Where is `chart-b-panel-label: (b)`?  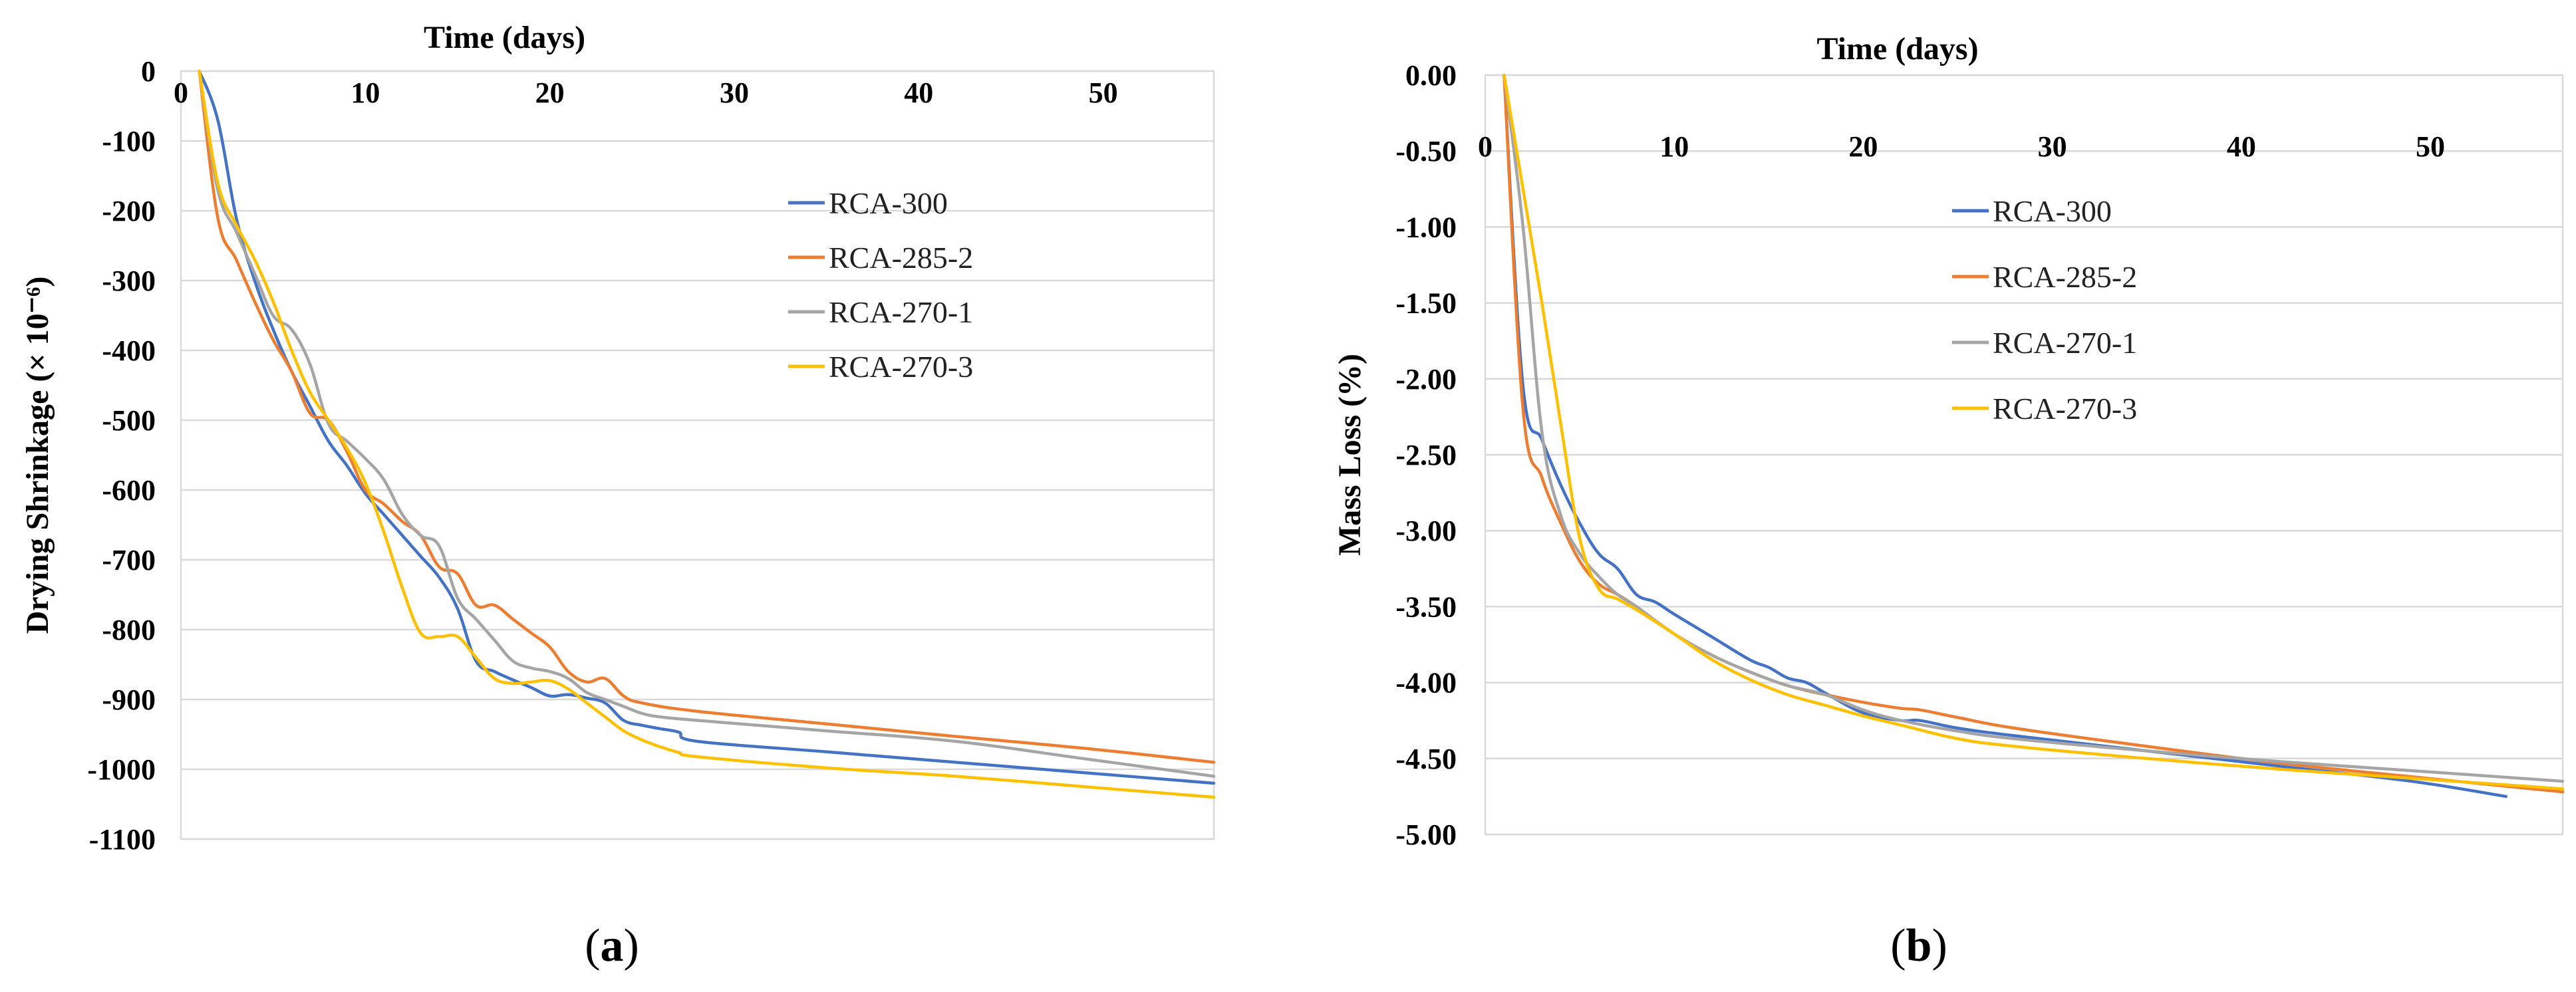
chart-b-panel-label: (b) is located at coordinates (1918, 945).